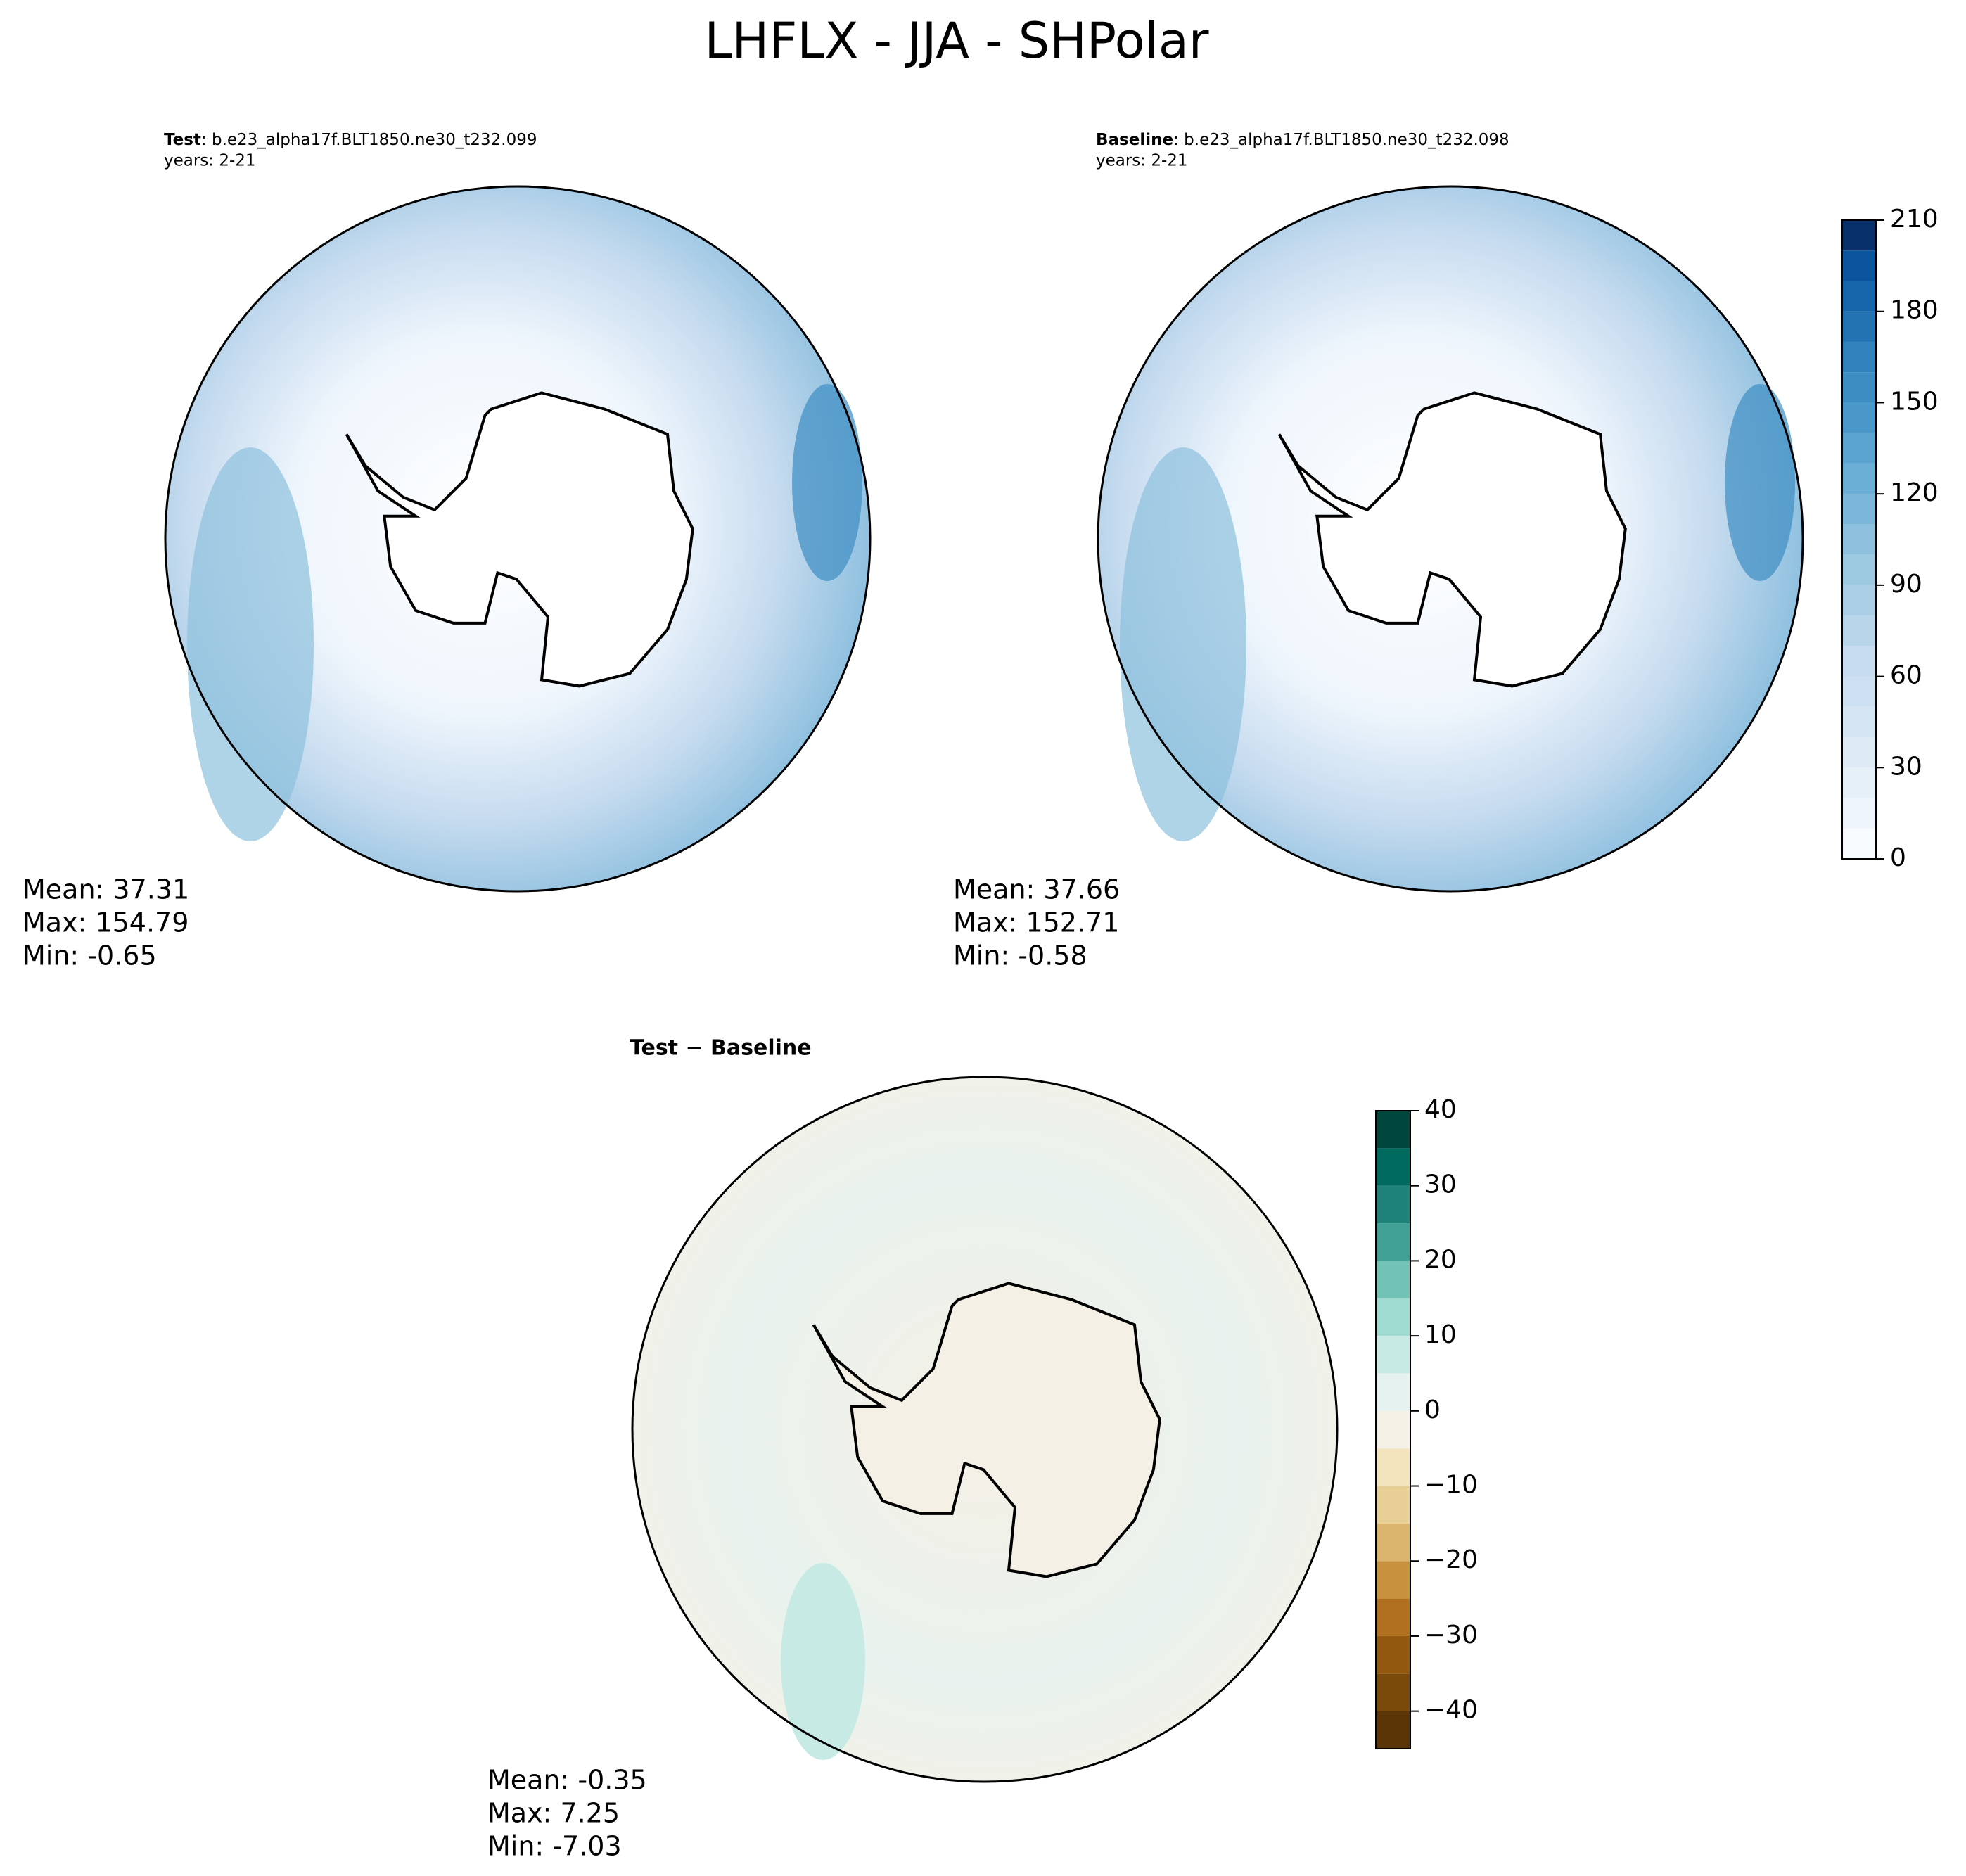 The height and width of the screenshot is (1876, 1966). What do you see at coordinates (1914, 220) in the screenshot?
I see `colorbar-tick-label: 210` at bounding box center [1914, 220].